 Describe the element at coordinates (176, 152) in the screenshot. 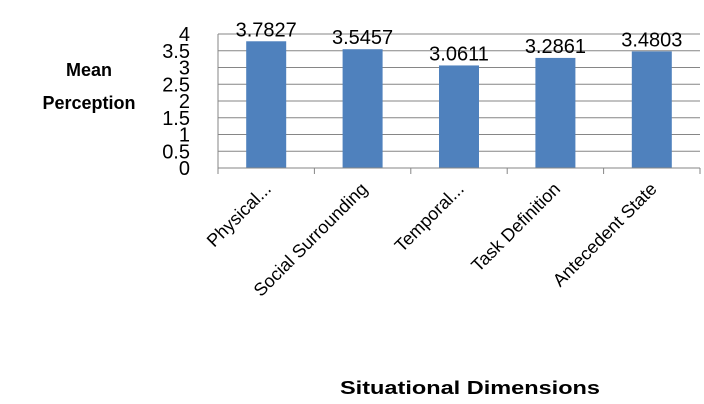

I see `y-tick-label: 0.5` at that location.